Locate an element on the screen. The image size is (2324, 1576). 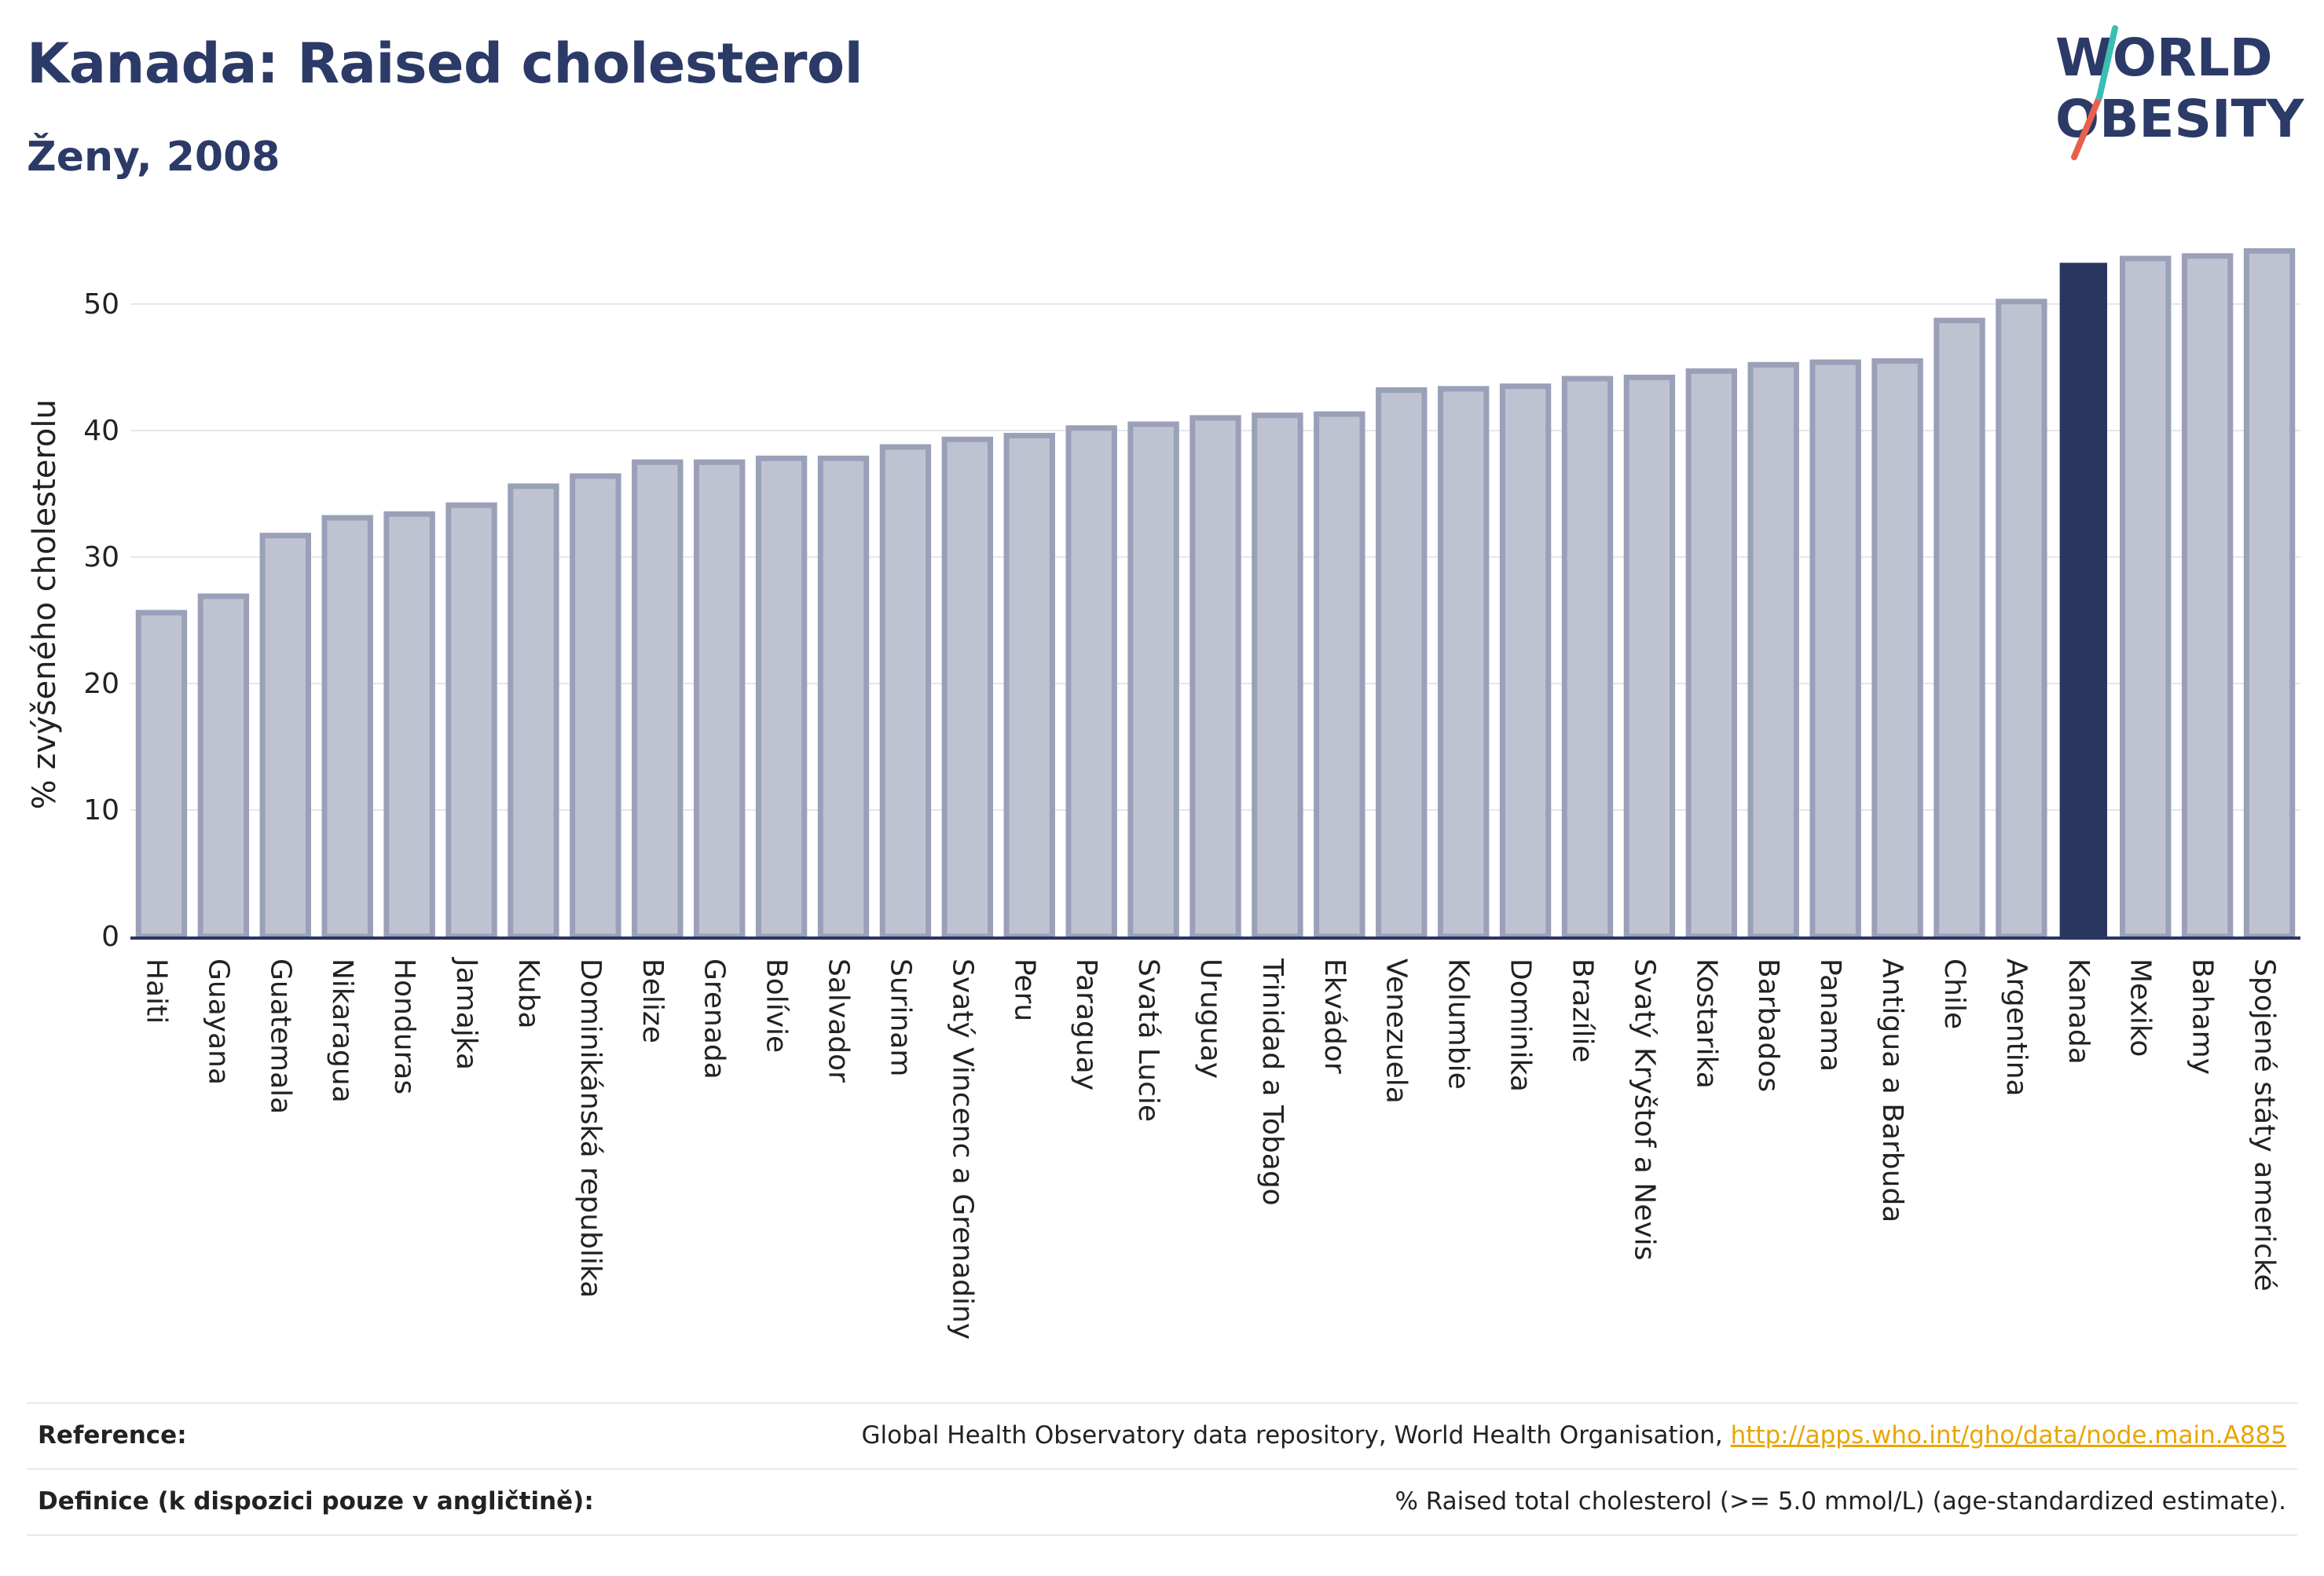
x-tick-label: Belize is located at coordinates (652, 1000).